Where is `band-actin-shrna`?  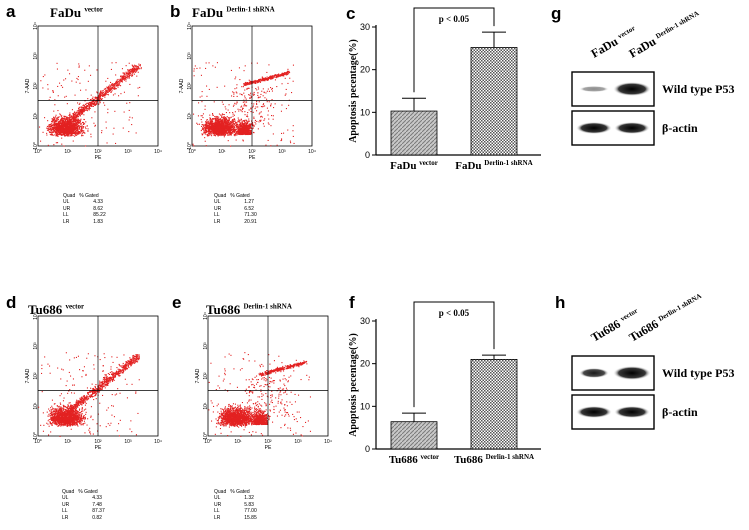
band-actin-shrna is located at coordinates (632, 128).